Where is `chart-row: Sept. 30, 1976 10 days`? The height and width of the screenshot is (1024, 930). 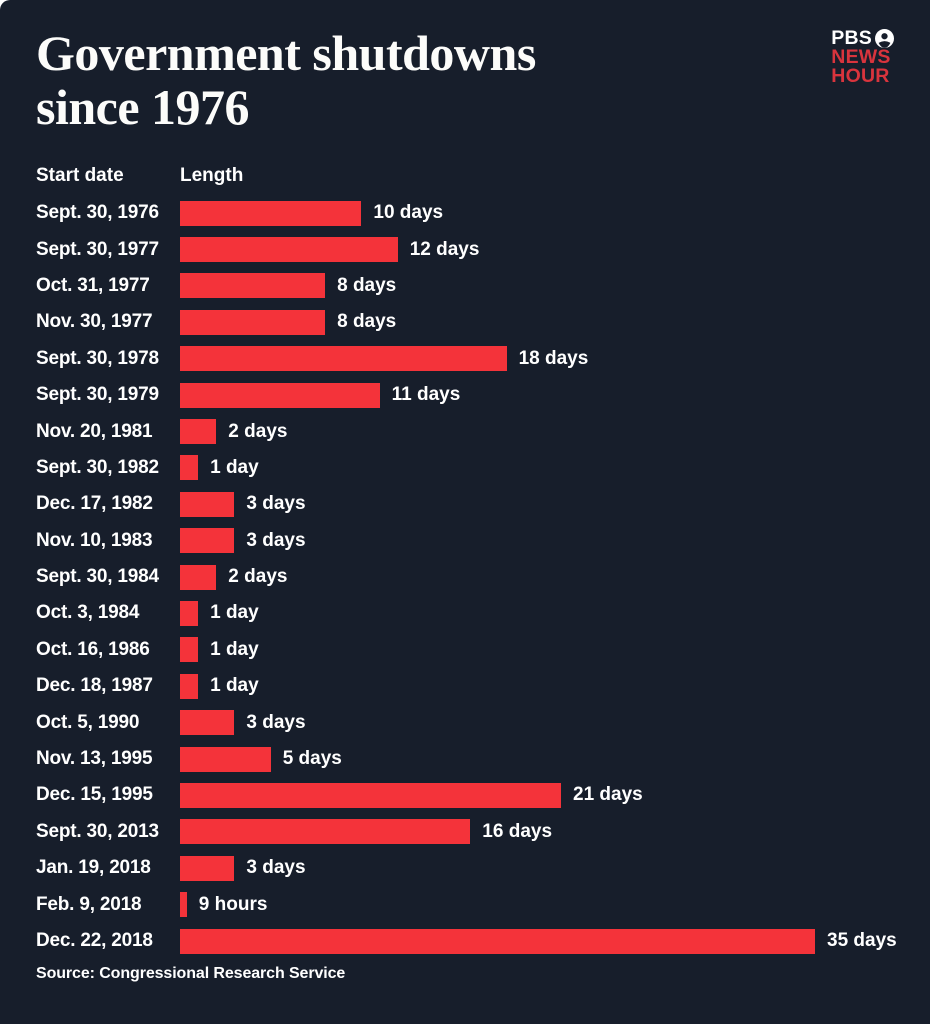 chart-row: Sept. 30, 1976 10 days is located at coordinates (465, 213).